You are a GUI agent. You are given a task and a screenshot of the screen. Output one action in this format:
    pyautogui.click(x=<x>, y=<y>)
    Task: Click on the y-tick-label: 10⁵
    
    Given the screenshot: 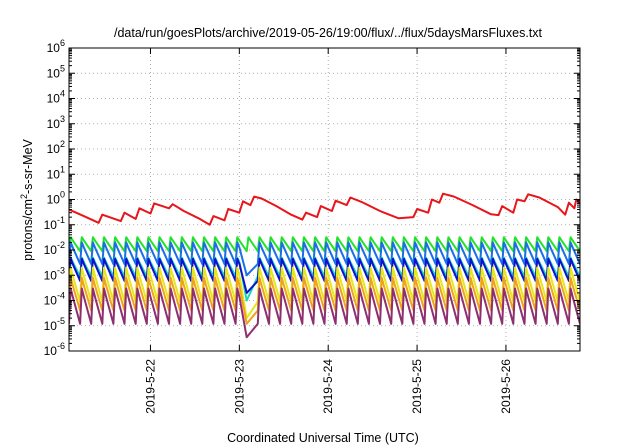 What is the action you would take?
    pyautogui.click(x=56, y=71)
    